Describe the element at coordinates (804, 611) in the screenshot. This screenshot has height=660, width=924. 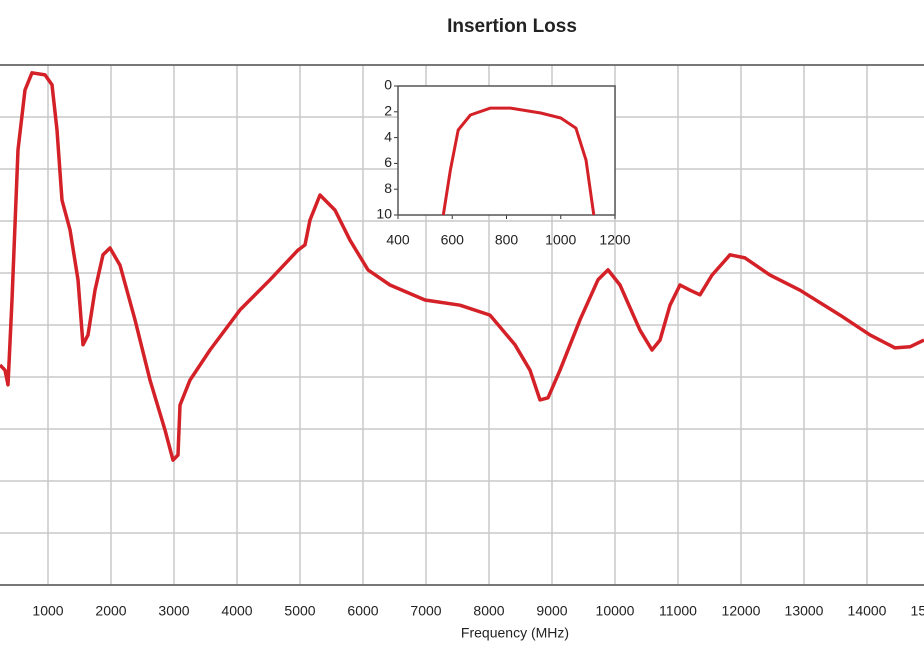
I see `x-tick-label: 13000` at that location.